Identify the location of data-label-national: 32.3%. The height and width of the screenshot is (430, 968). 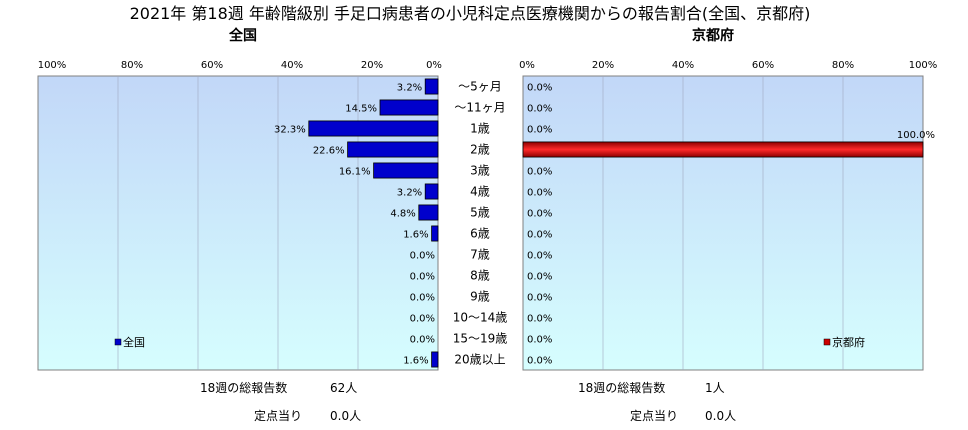
(290, 130).